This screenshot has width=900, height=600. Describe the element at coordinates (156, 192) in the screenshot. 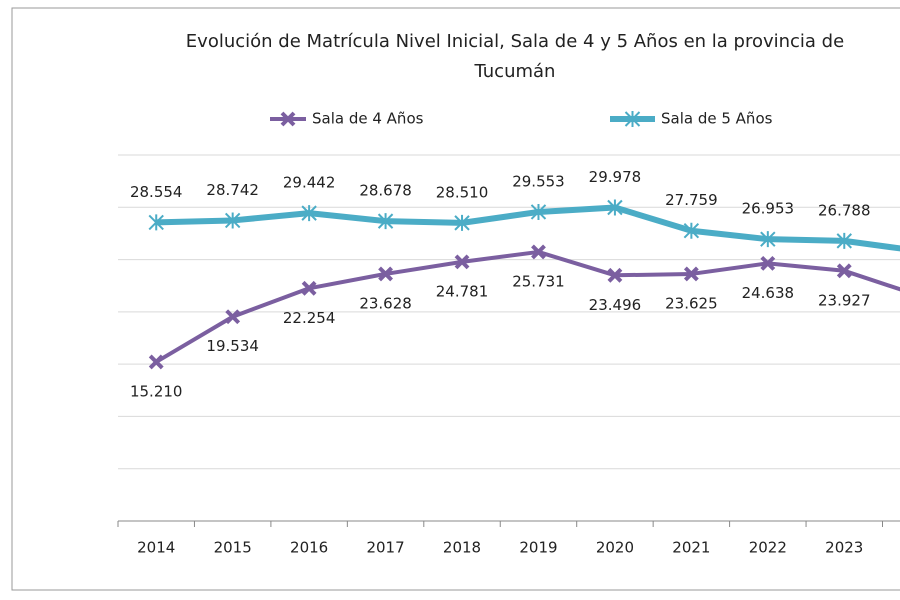

I see `data-label: 28.554` at that location.